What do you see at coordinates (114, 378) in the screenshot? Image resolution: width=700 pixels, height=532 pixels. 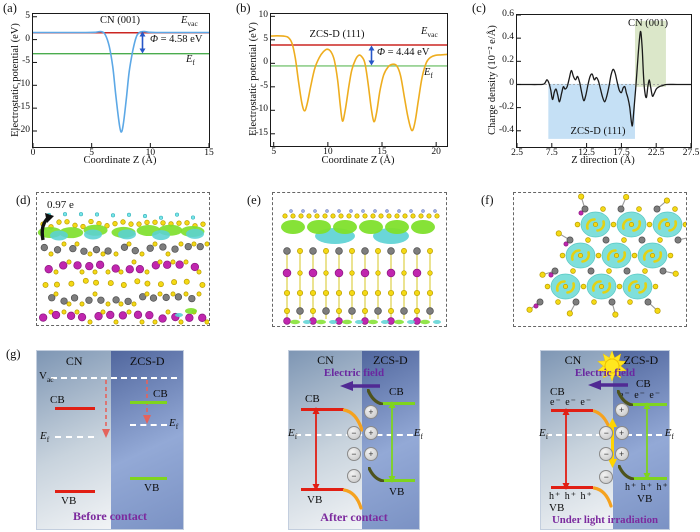 I see `vacuum-level-line` at bounding box center [114, 378].